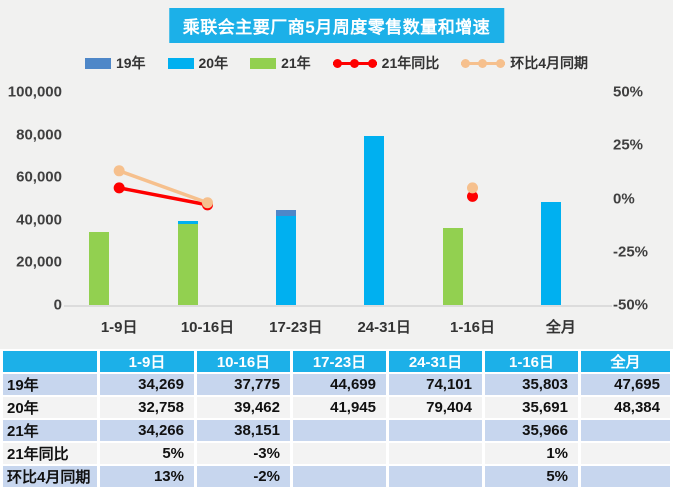 This screenshot has height=499, width=673. What do you see at coordinates (130, 63) in the screenshot?
I see `legend-label: 19年` at bounding box center [130, 63].